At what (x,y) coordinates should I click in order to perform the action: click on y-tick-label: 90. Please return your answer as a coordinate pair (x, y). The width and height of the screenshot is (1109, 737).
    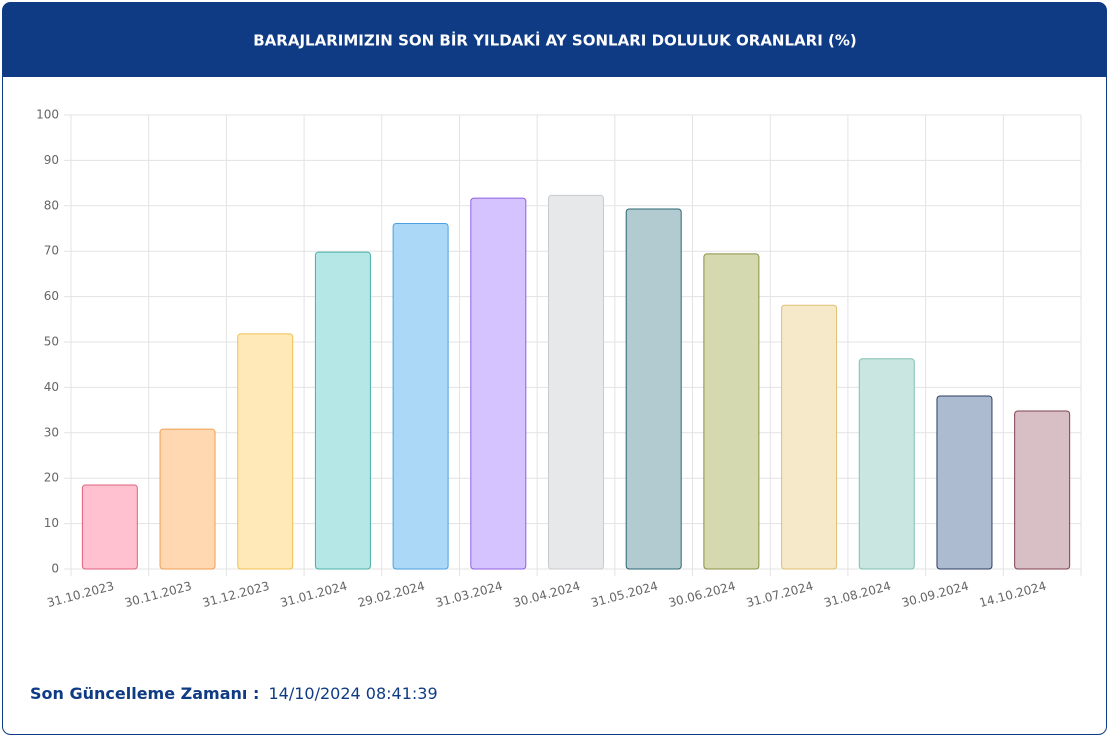
    Looking at the image, I should click on (51, 160).